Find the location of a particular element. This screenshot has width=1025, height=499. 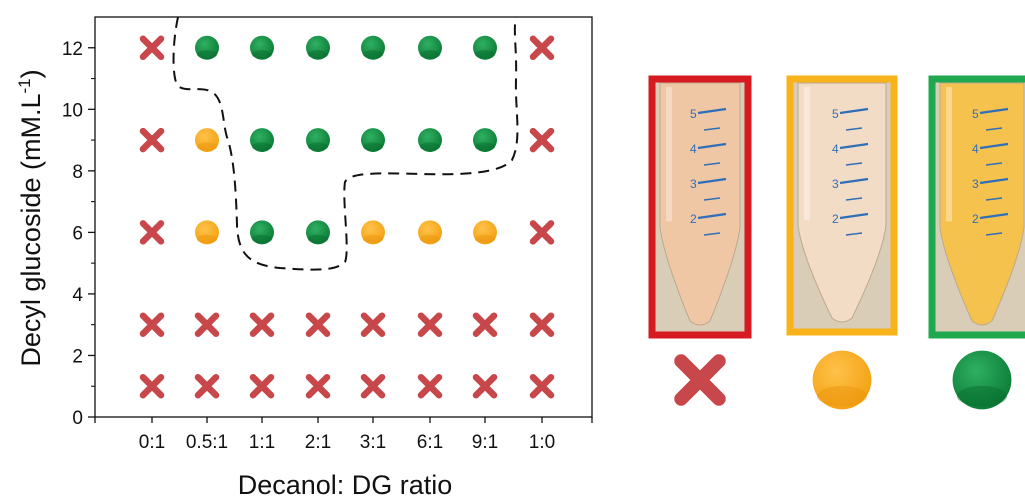

x-tick-label: 1:0 is located at coordinates (542, 442).